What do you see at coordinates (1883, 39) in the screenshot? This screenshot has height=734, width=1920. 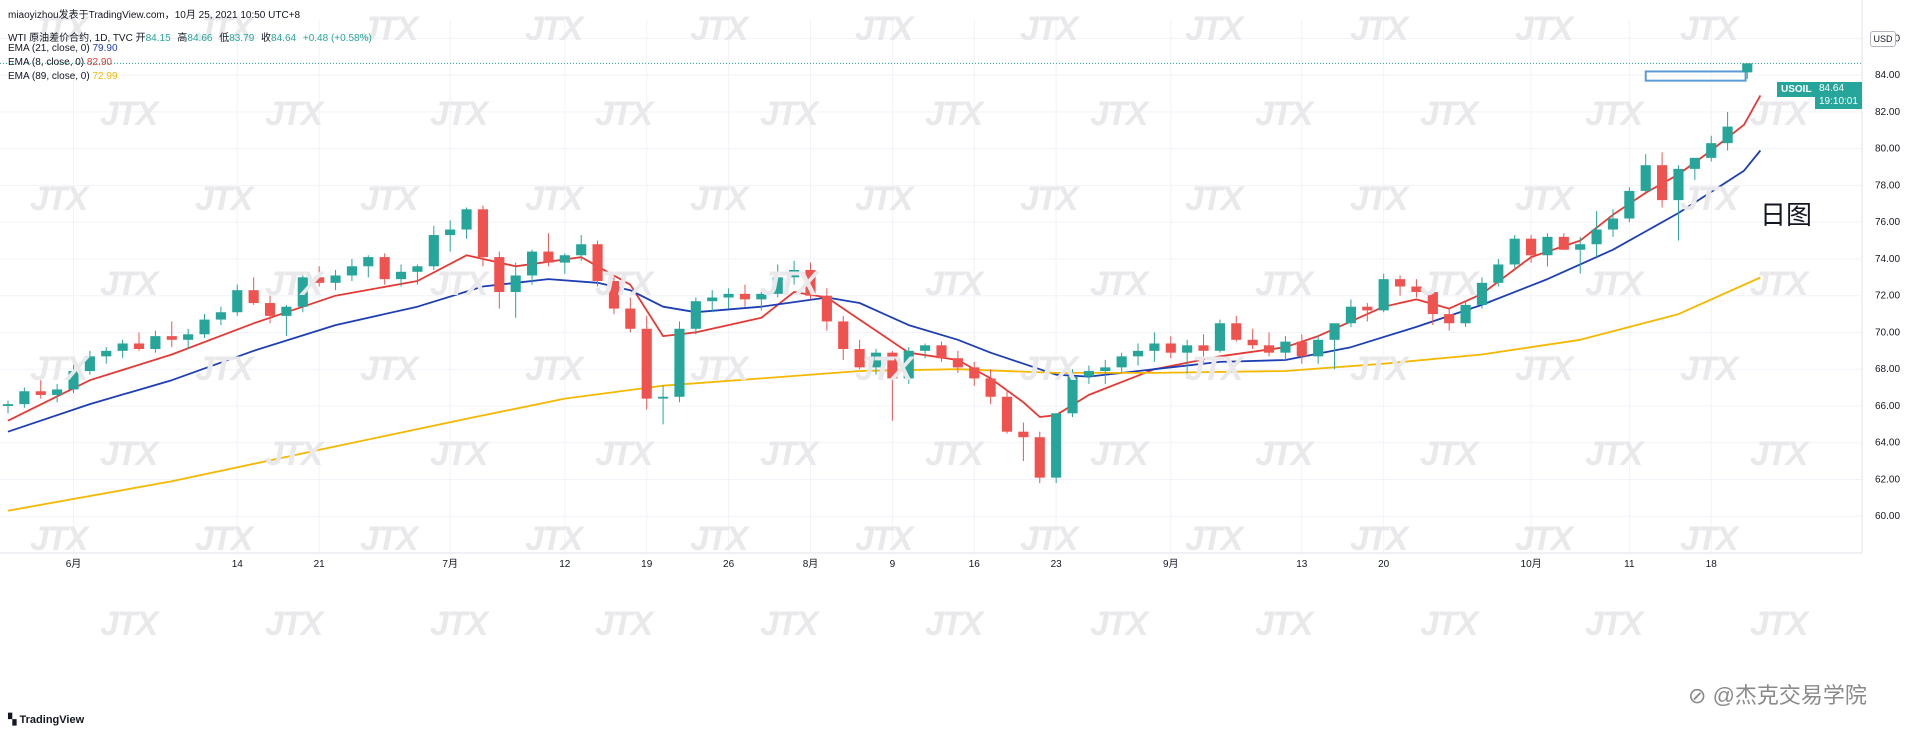 I see `currency-unit-badge: USD` at bounding box center [1883, 39].